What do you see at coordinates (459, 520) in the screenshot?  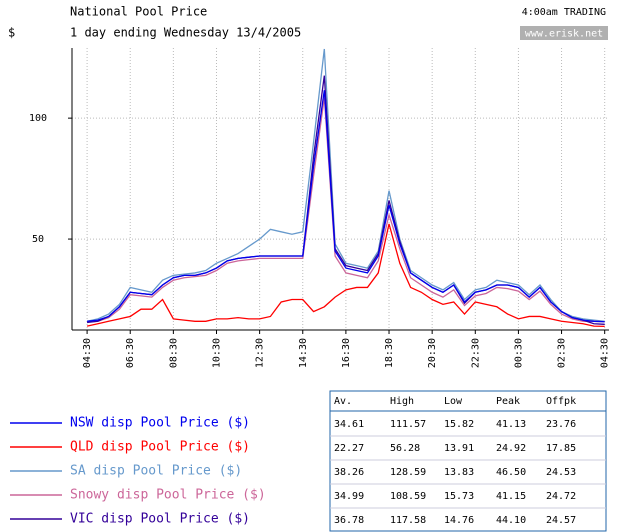 I see `table-cell: 14.76` at bounding box center [459, 520].